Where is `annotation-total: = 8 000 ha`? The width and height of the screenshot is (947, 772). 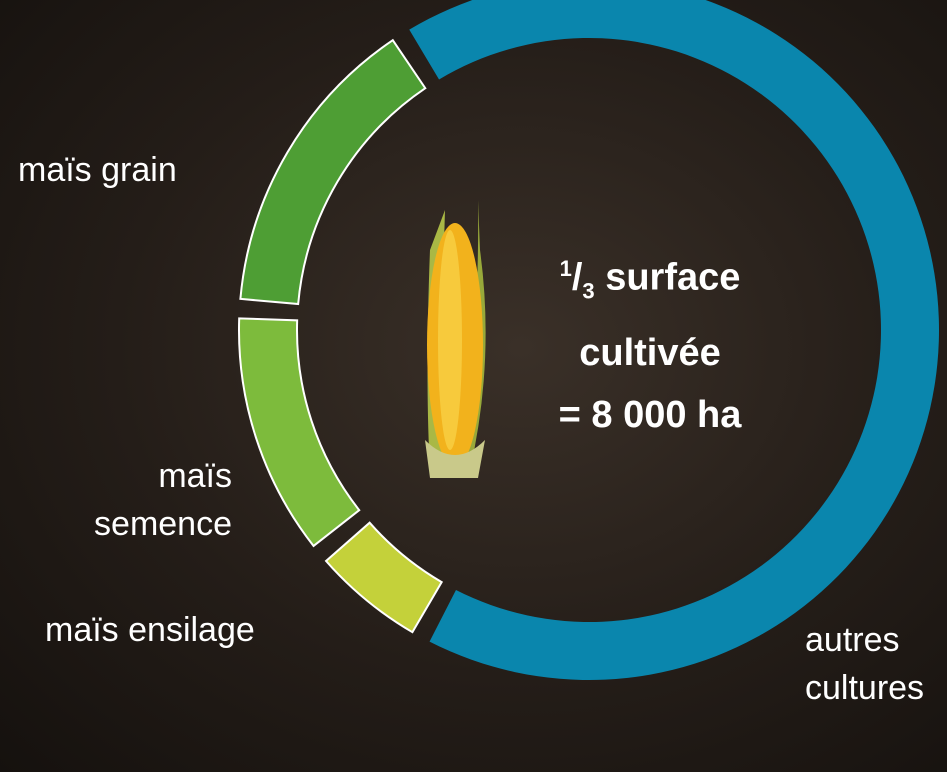 annotation-total: = 8 000 ha is located at coordinates (650, 415).